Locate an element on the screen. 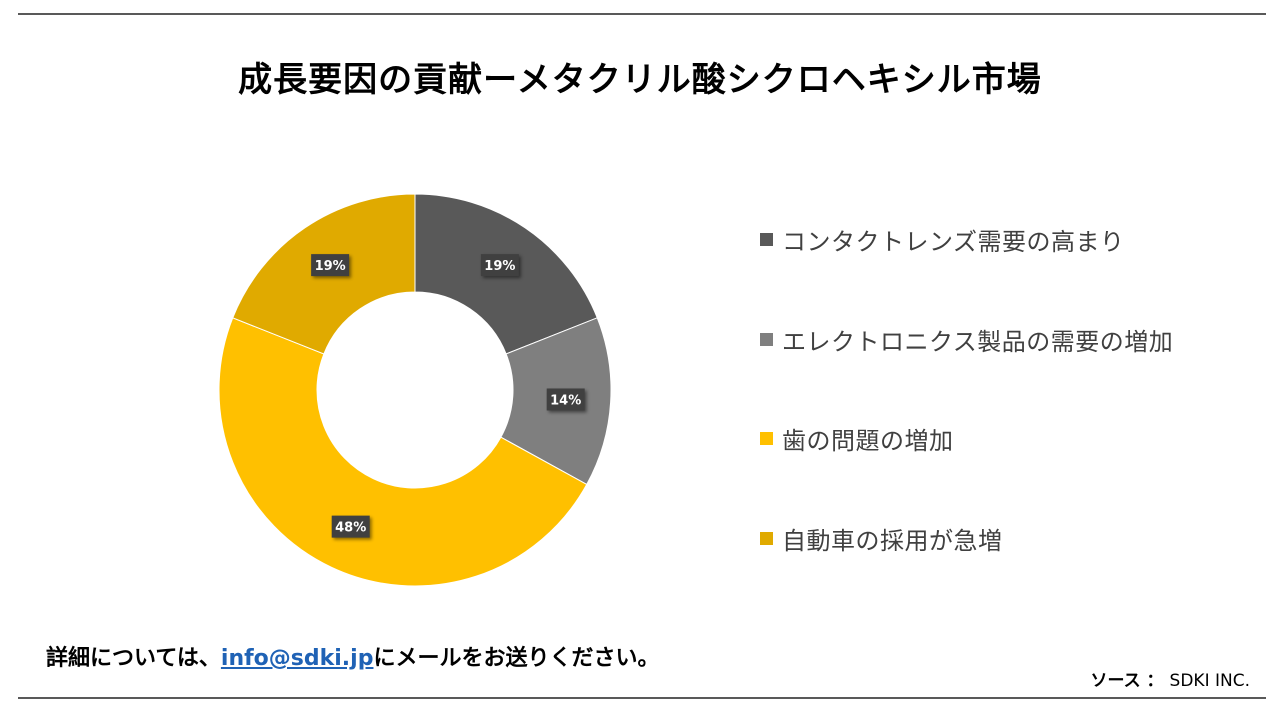 Image resolution: width=1280 pixels, height=720 pixels. contact-note: 詳細については、info@sdki.jpにメールをお送りください。 is located at coordinates (352, 656).